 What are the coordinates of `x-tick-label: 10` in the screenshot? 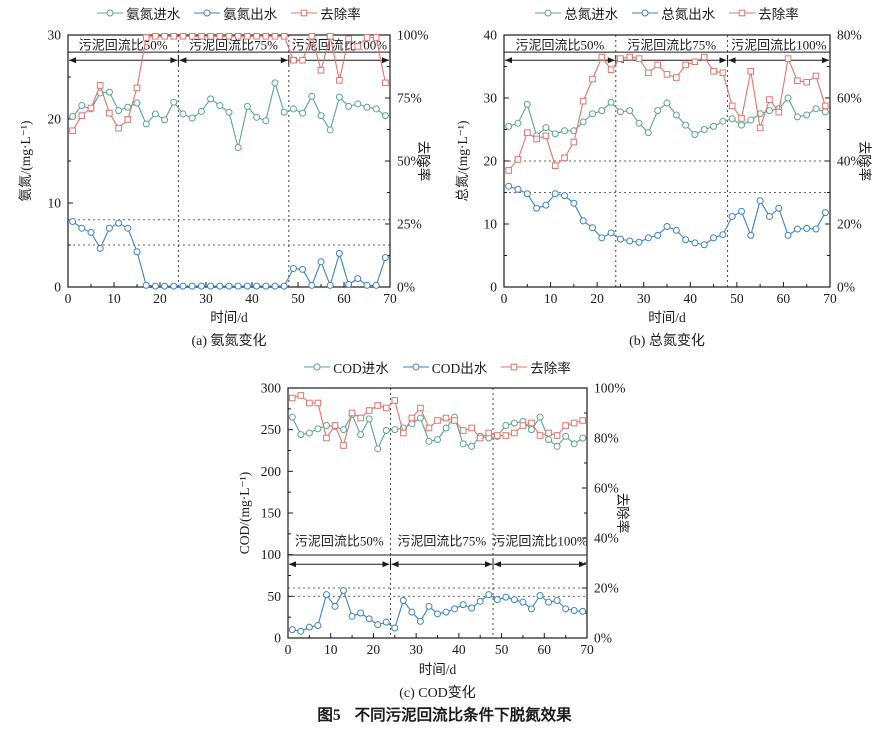 It's located at (114, 298).